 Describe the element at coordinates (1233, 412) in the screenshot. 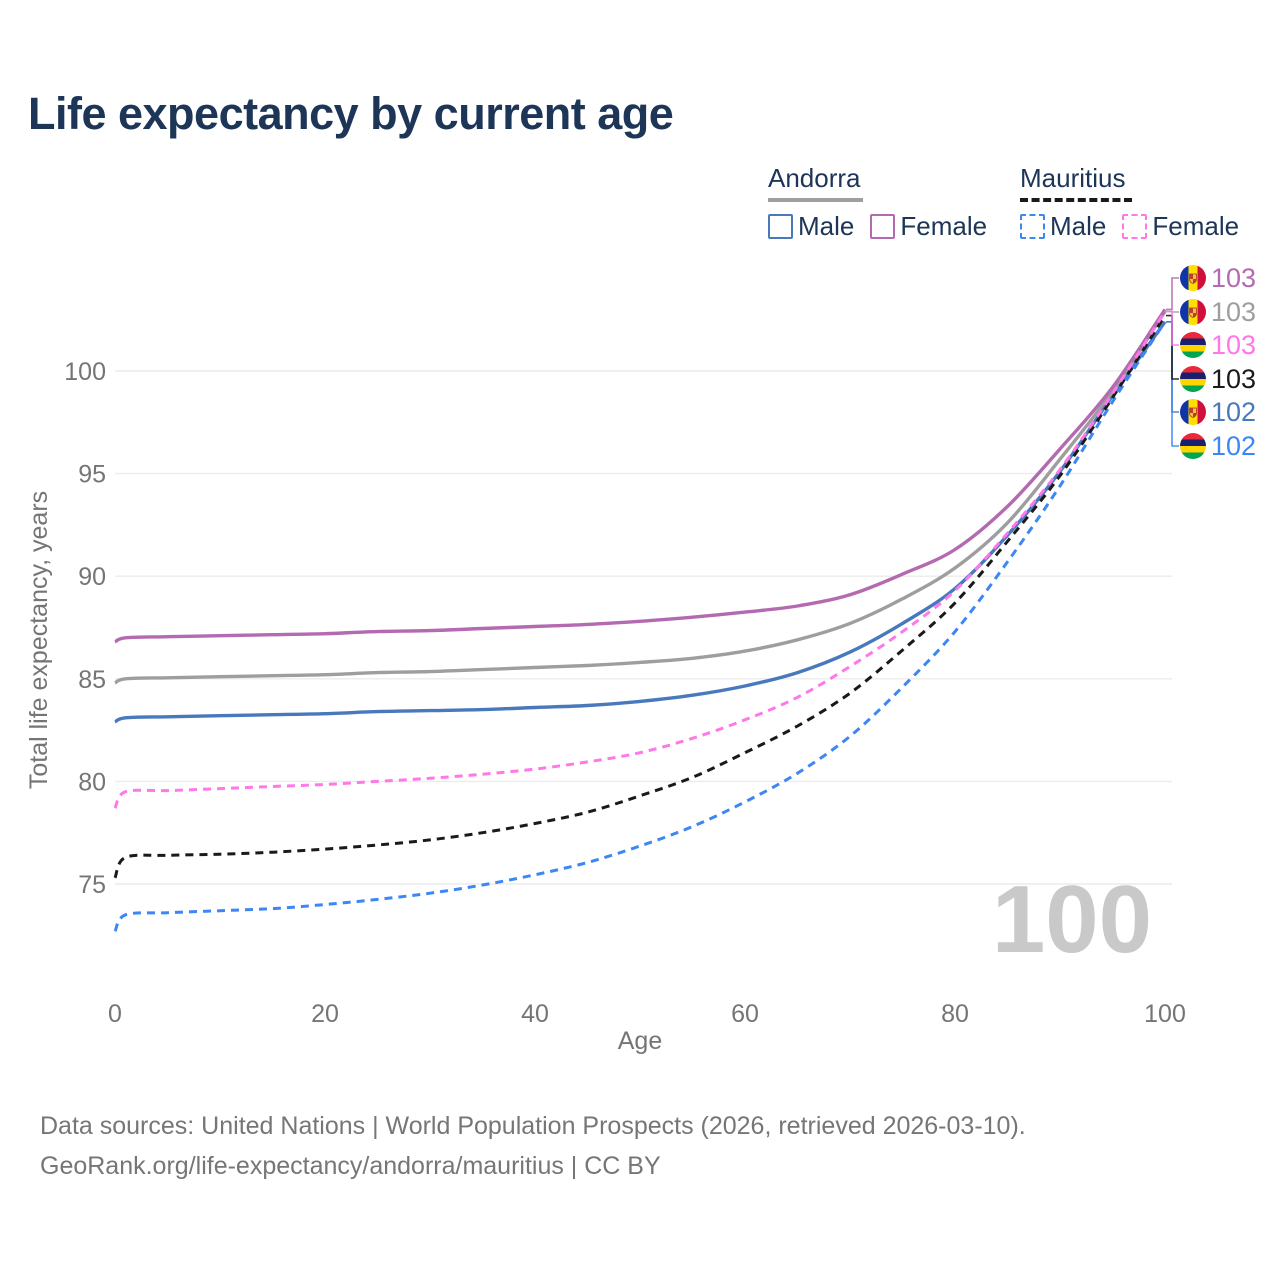

I see `end-value-label-andorra-male: 102` at that location.